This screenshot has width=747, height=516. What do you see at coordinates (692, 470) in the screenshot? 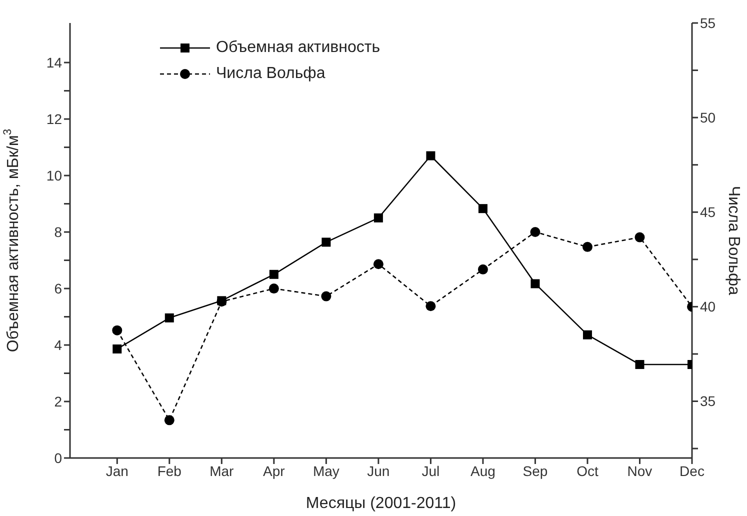
I see `x-tick-label: Dec` at bounding box center [692, 470].